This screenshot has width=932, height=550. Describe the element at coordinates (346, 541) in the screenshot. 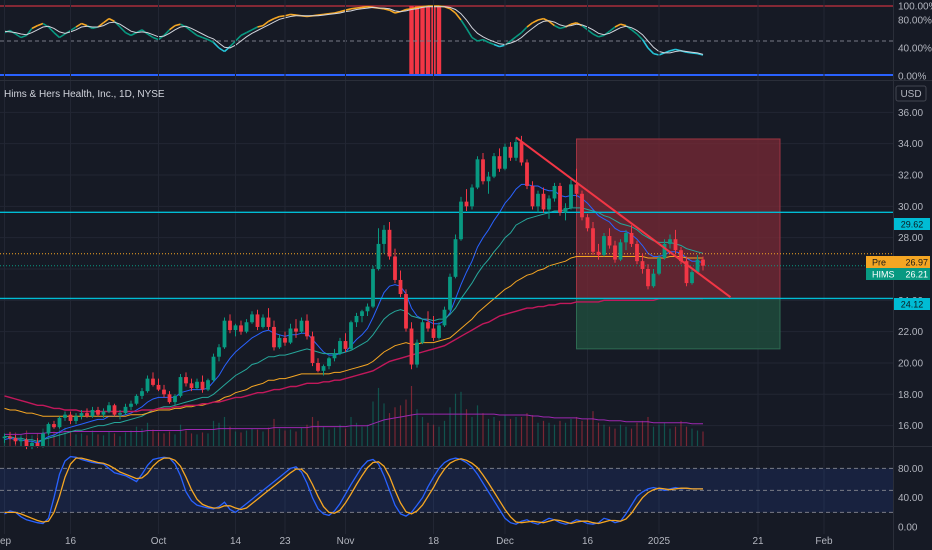

I see `x-tick-label: Nov` at that location.